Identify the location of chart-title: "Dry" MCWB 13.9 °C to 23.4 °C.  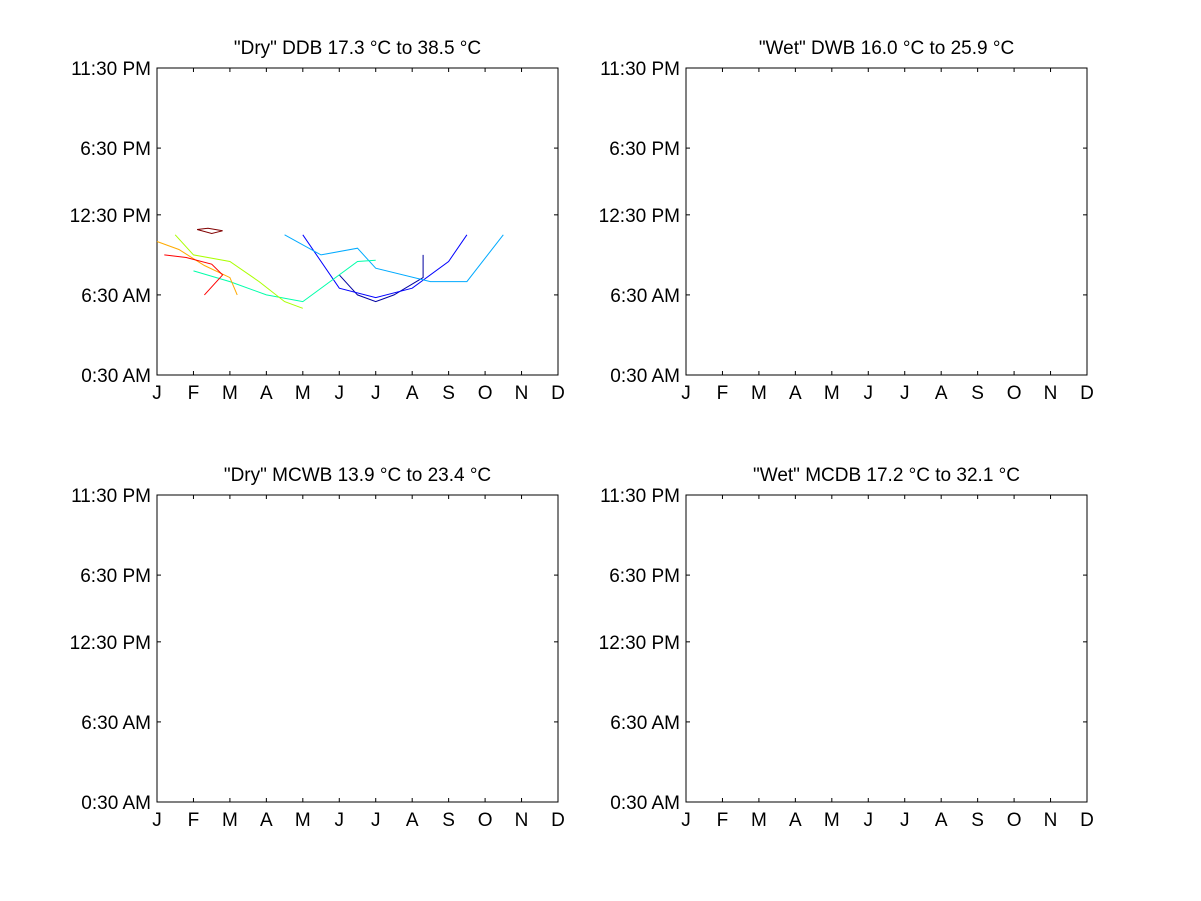
(357, 475).